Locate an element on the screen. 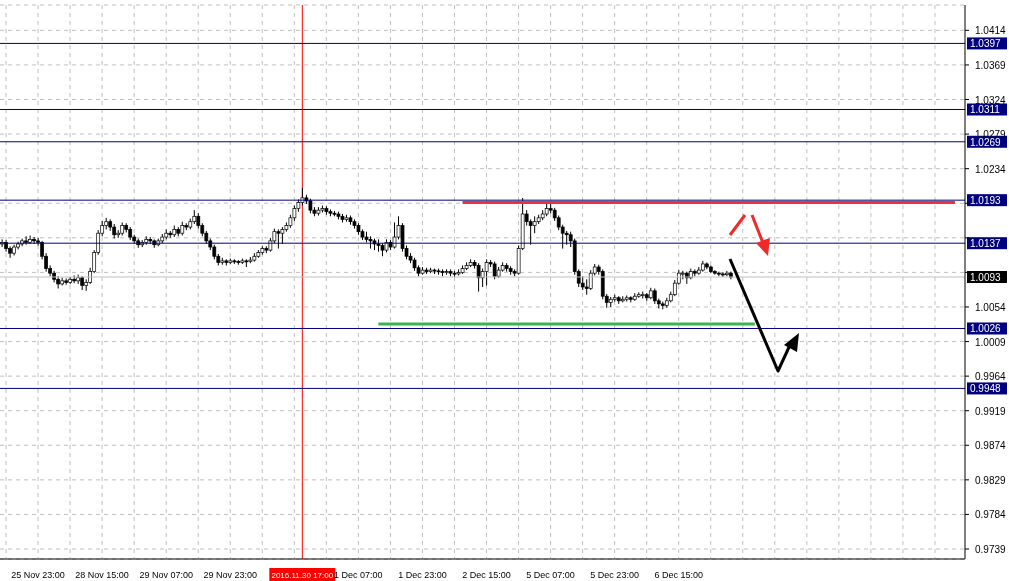 The image size is (1009, 581). x-tick-label: 1 Dec 23:00 is located at coordinates (422, 575).